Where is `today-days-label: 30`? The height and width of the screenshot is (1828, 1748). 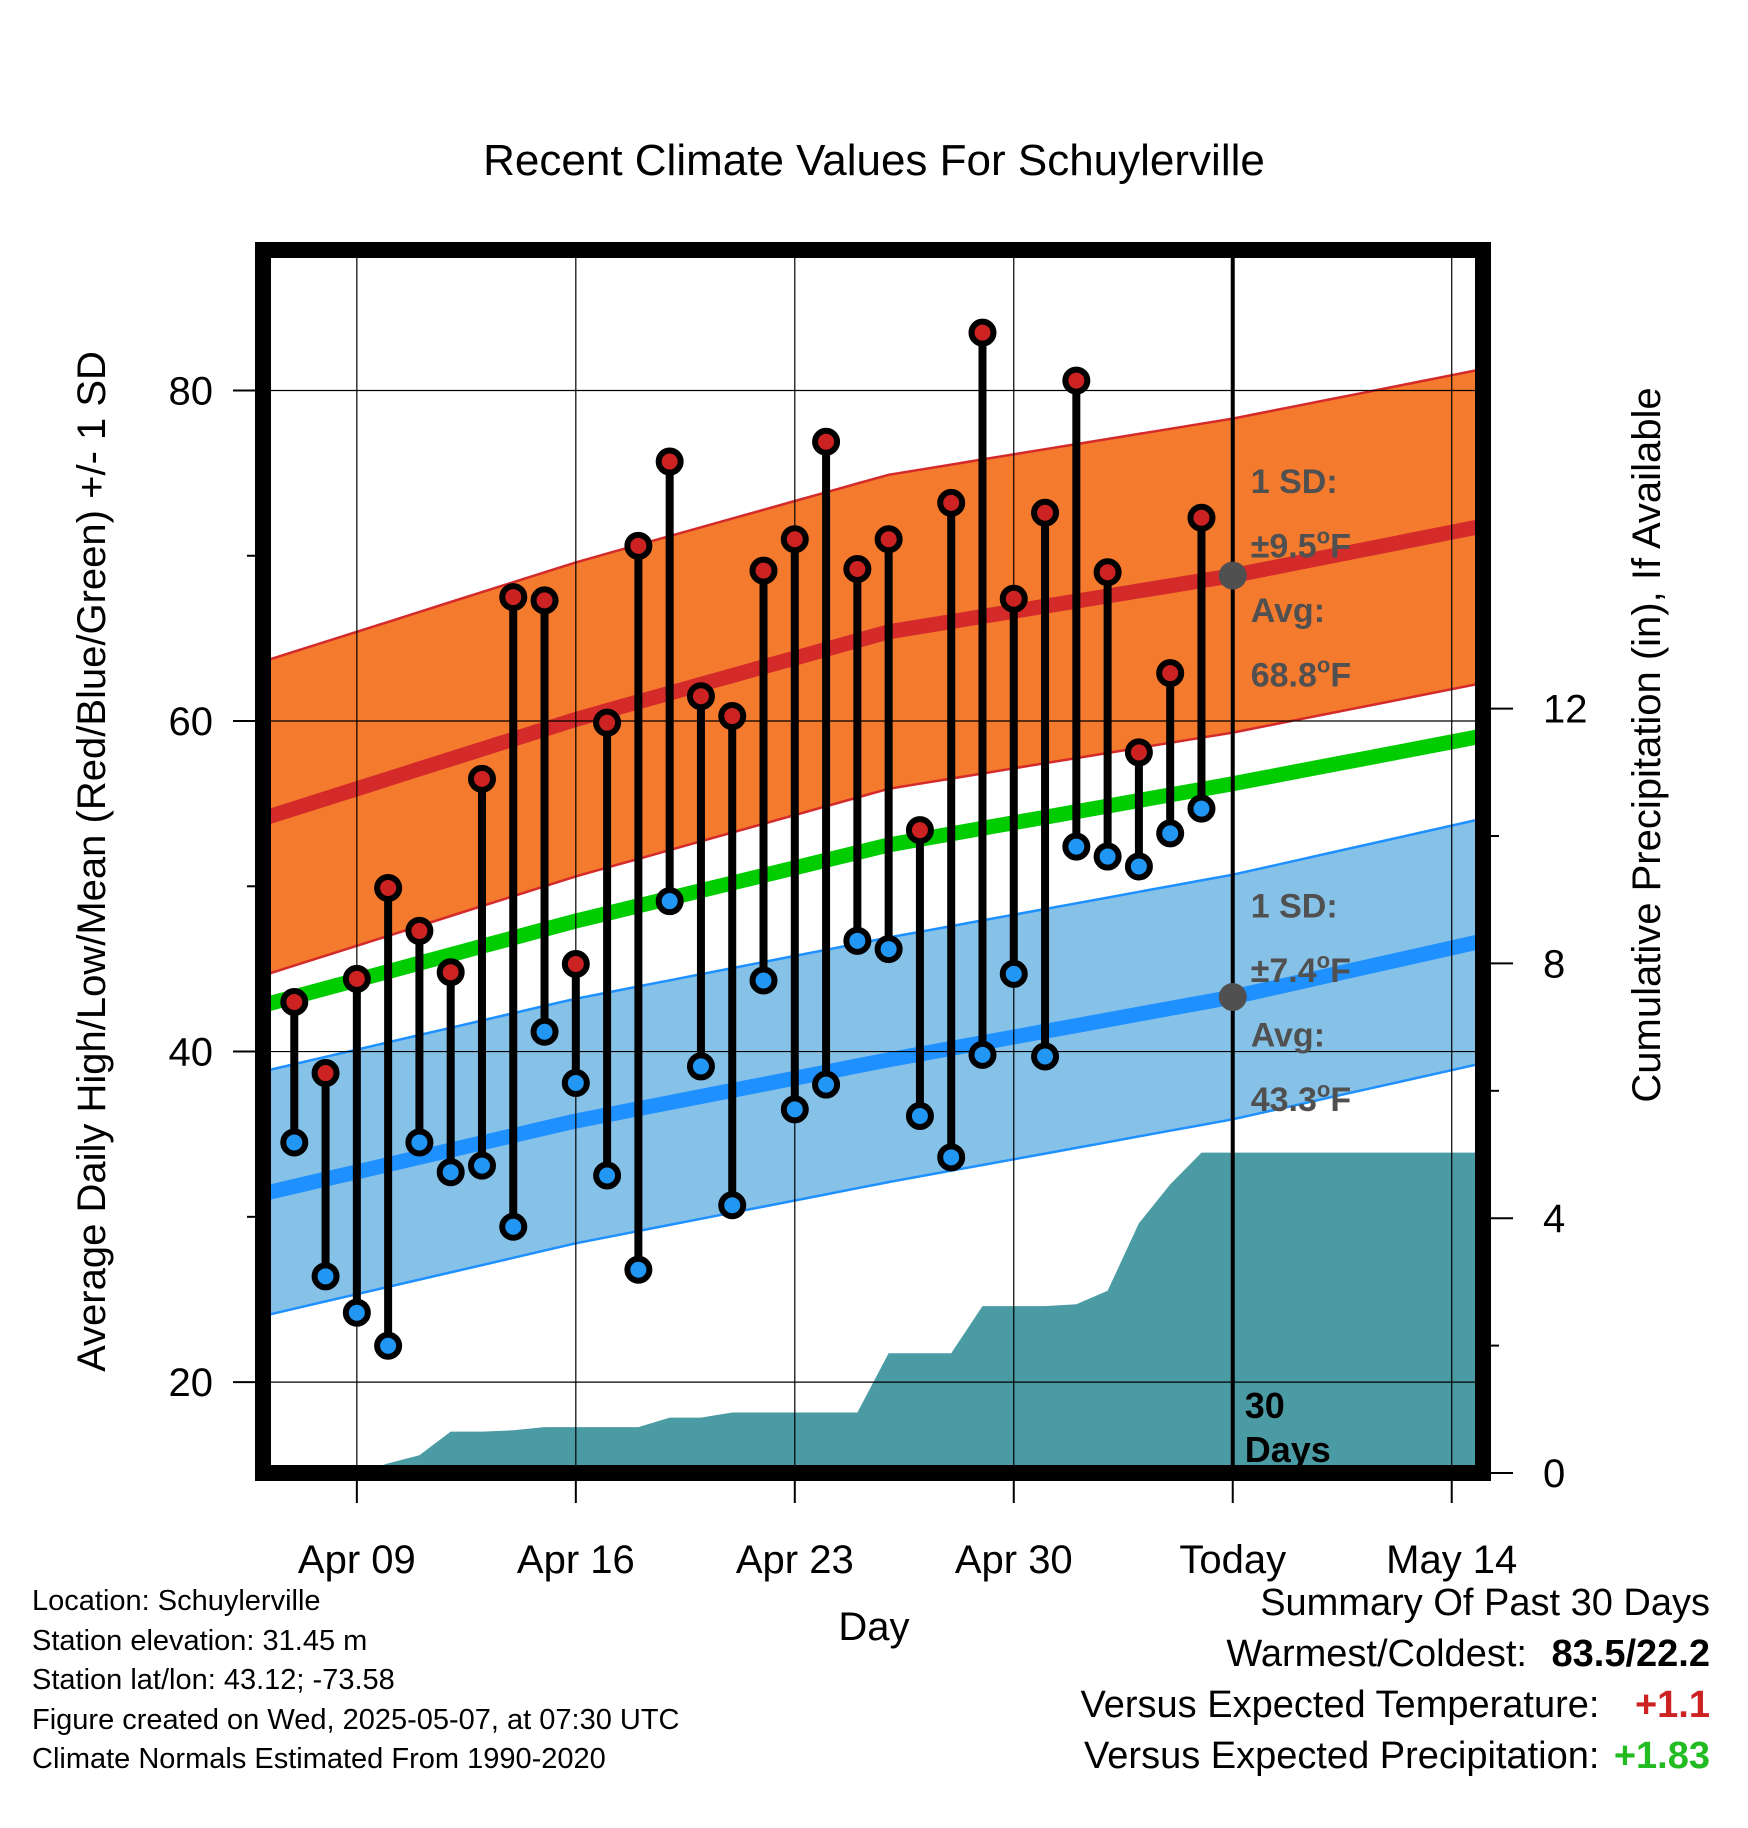
today-days-label: 30 is located at coordinates (1265, 1405).